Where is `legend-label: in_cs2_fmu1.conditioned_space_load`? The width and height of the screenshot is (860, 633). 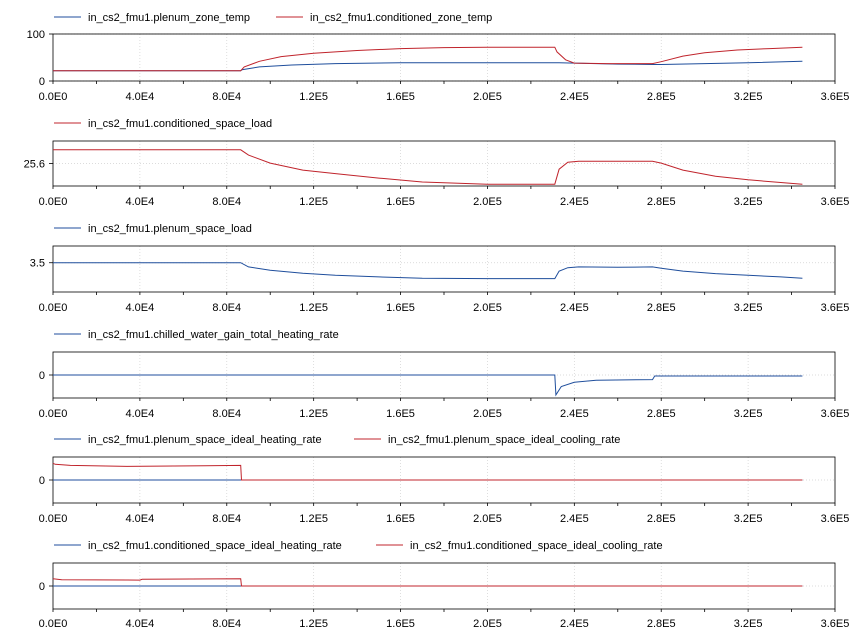
legend-label: in_cs2_fmu1.conditioned_space_load is located at coordinates (180, 124).